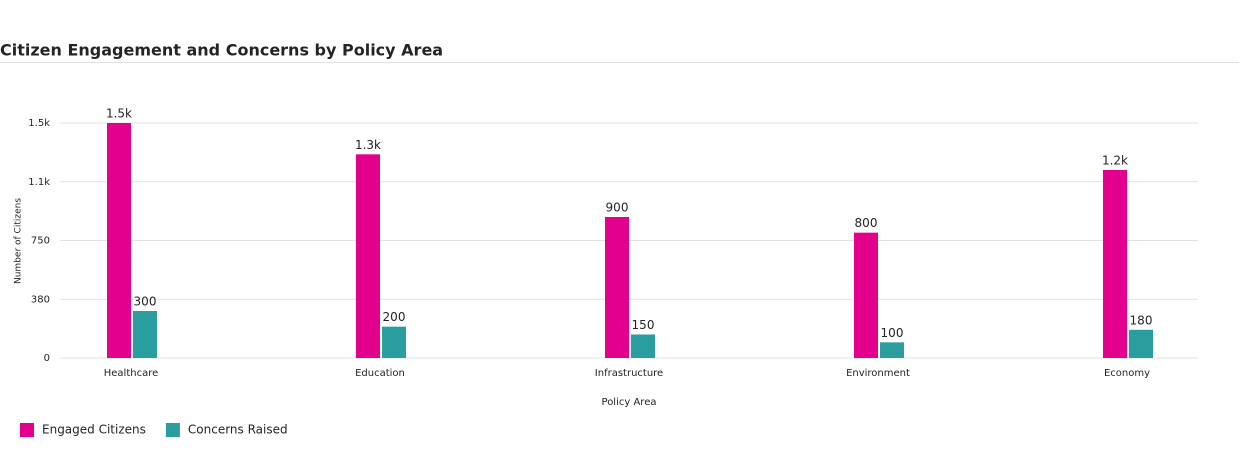 The image size is (1239, 449). Describe the element at coordinates (1141, 320) in the screenshot. I see `value-label: 180` at that location.